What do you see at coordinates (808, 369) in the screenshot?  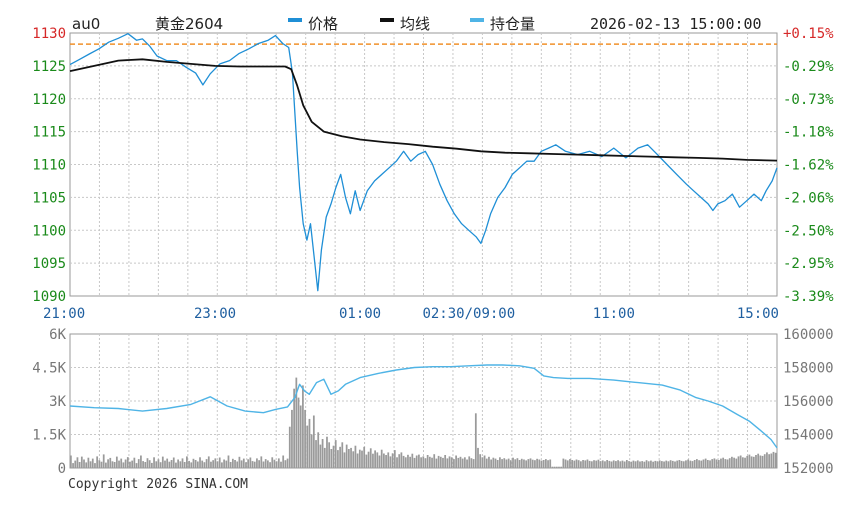 I see `open-interest-tick-label: 158000` at bounding box center [808, 369].